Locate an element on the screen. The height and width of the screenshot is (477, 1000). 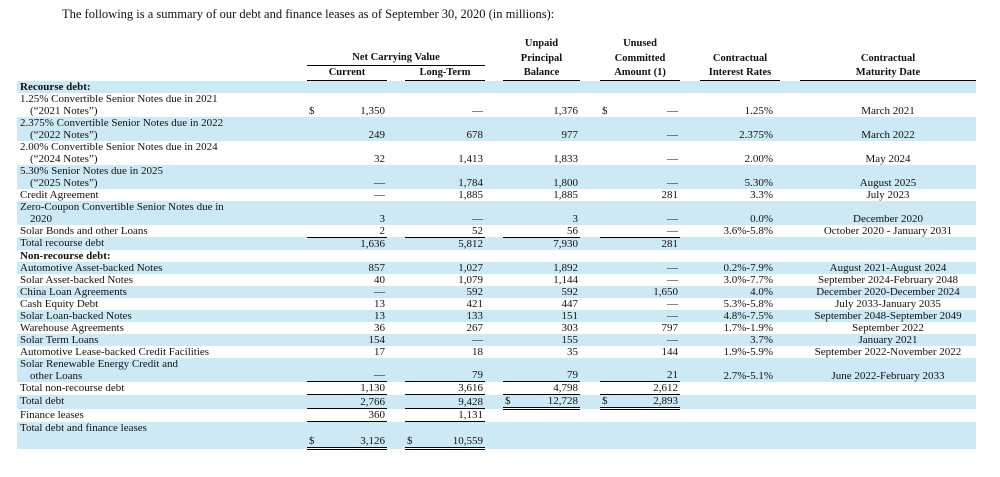
maturity-date-value: September 2022-November 2022 is located at coordinates (888, 351).